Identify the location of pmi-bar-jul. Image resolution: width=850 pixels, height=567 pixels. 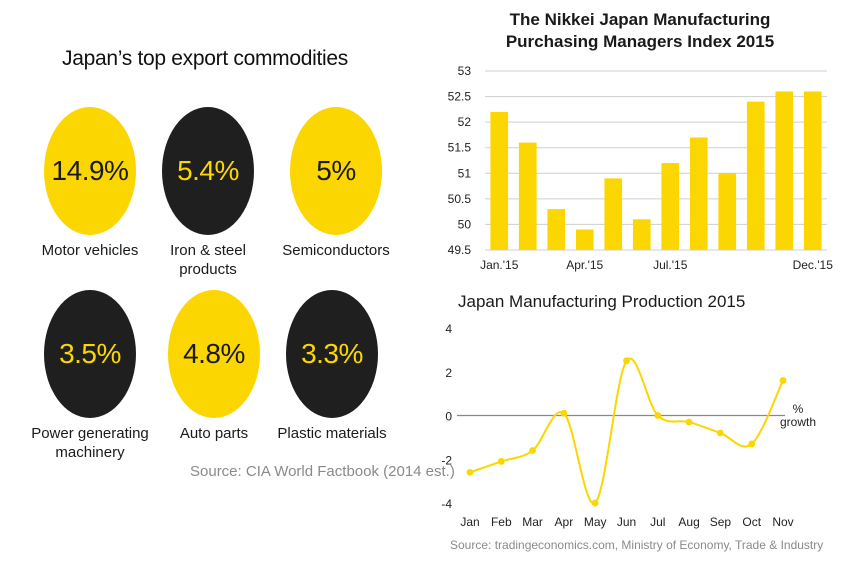
(670, 206).